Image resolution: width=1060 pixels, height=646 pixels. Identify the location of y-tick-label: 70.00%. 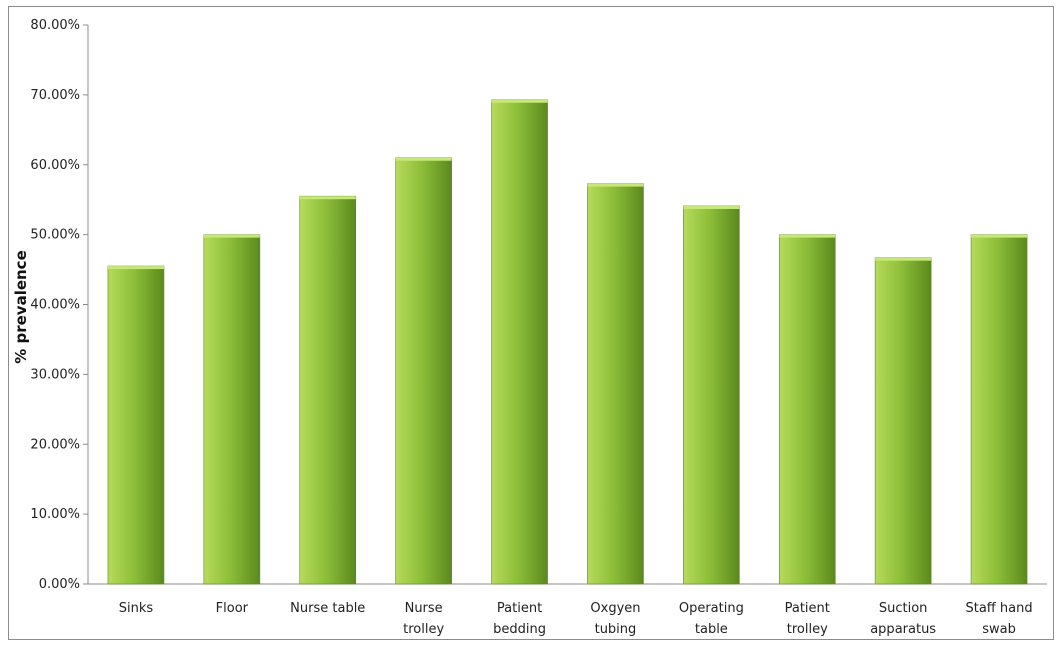
(55, 95).